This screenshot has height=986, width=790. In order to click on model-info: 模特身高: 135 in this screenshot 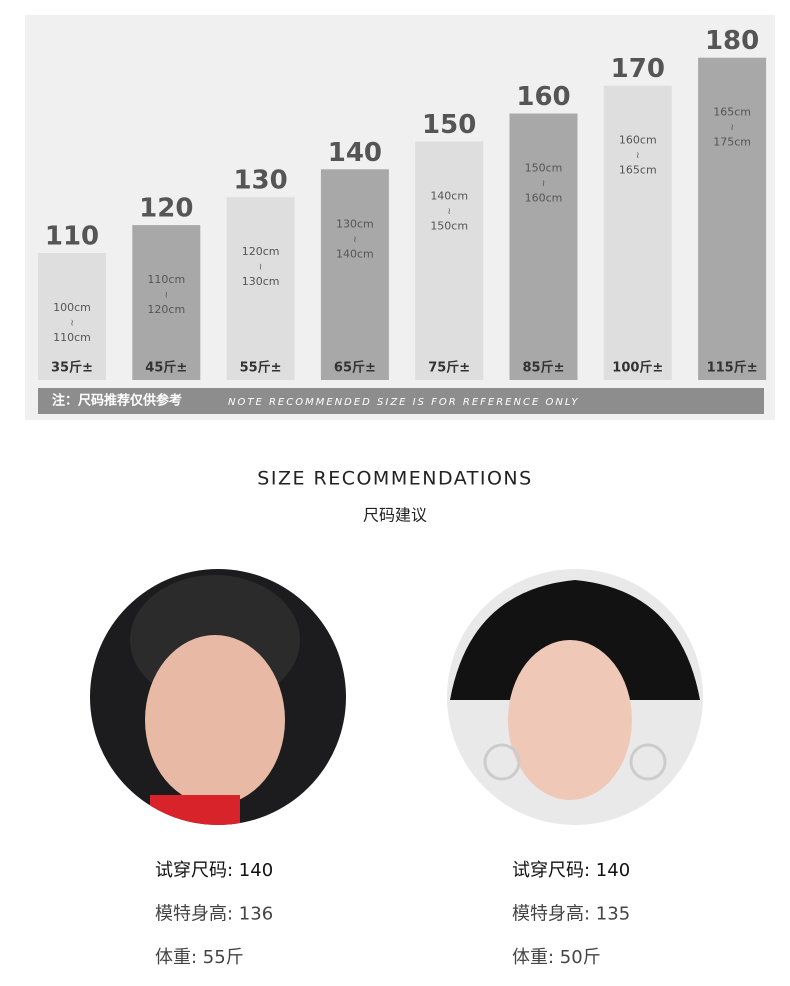, I will do `click(571, 914)`.